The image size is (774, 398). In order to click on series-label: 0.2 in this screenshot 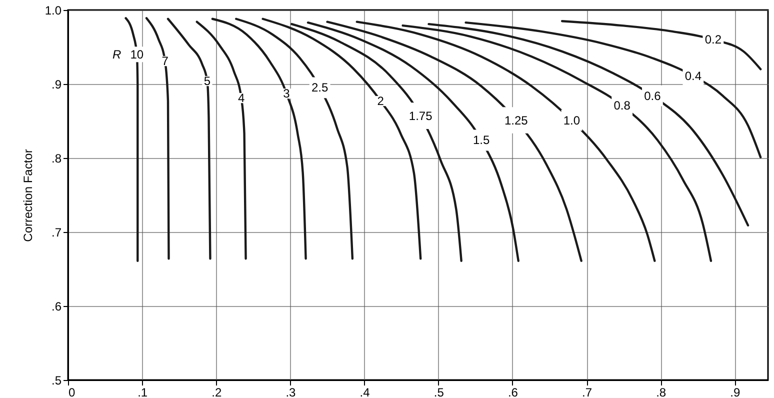, I will do `click(713, 39)`.